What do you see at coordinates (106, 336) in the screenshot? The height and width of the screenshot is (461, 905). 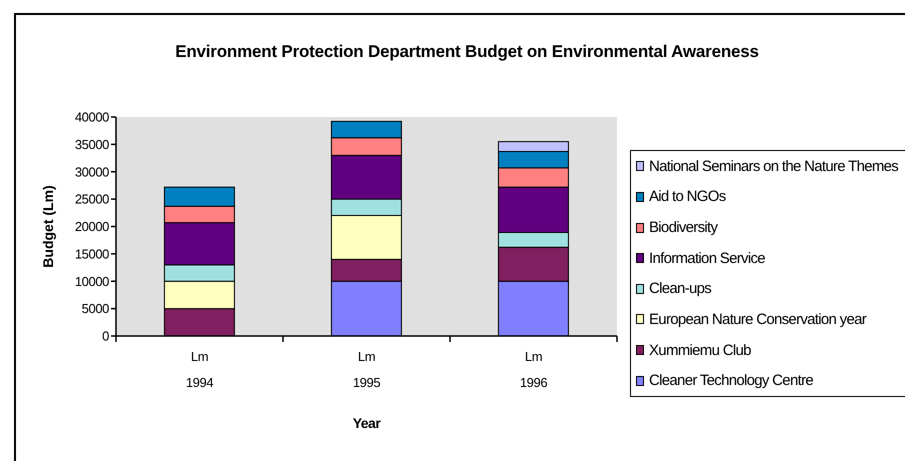 I see `y-tick-label: 0` at bounding box center [106, 336].